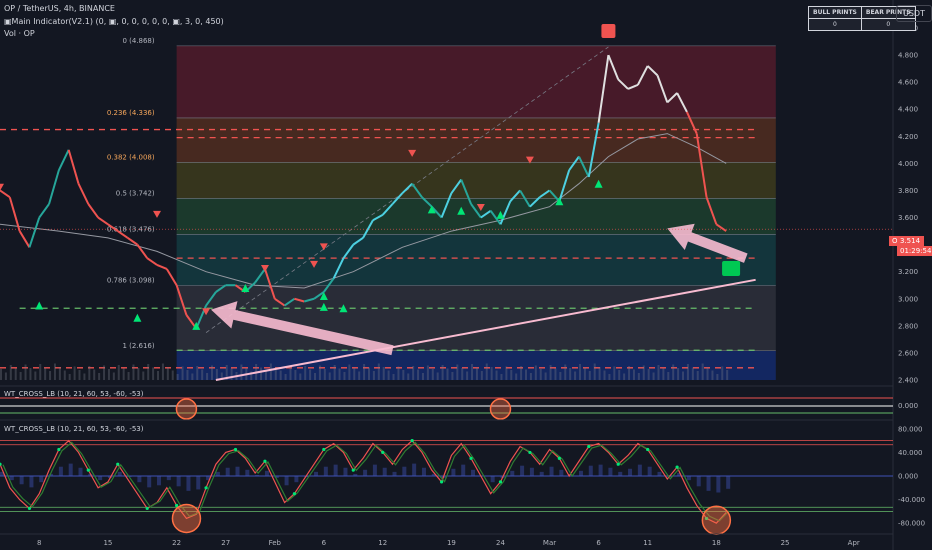 This screenshot has width=932, height=550. Describe the element at coordinates (39, 543) in the screenshot. I see `time-axis-label: 8` at that location.